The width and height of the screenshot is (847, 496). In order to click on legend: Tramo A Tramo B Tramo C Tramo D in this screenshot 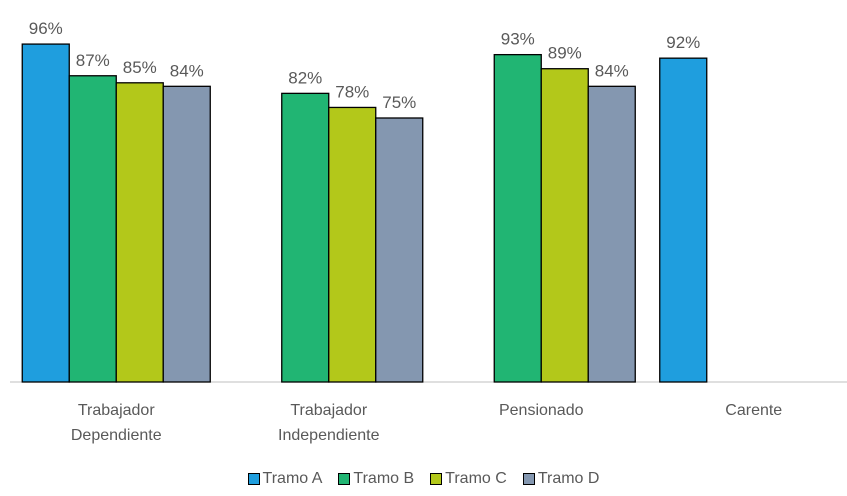, I will do `click(423, 479)`.